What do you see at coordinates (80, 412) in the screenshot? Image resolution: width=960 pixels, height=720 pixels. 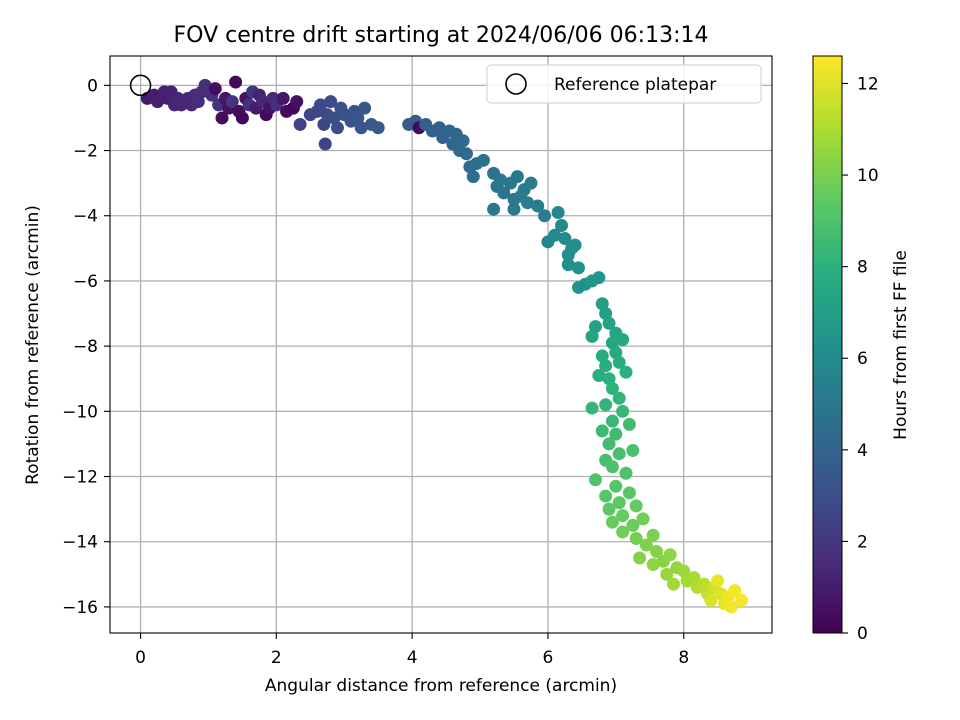 I see `y-tick-label: −10` at bounding box center [80, 412].